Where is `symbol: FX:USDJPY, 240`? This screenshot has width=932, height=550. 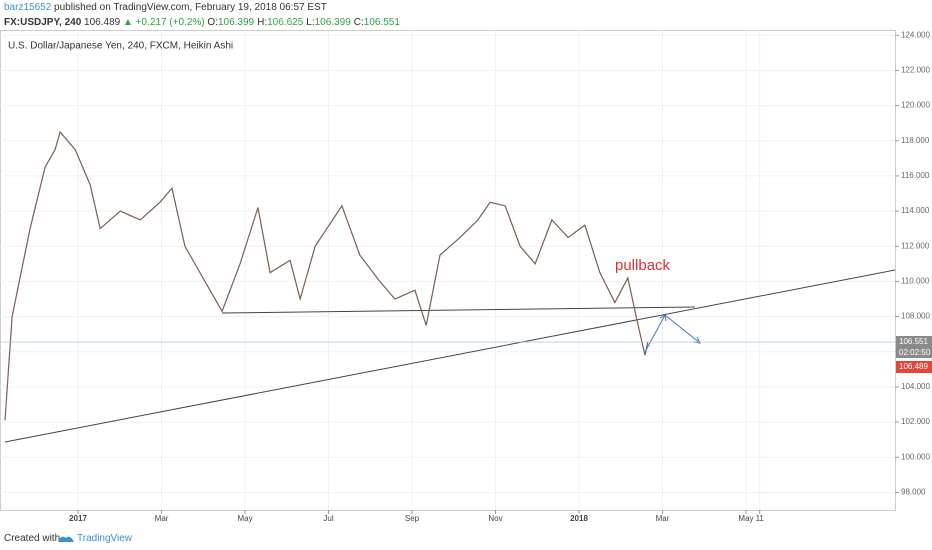 symbol: FX:USDJPY, 240 is located at coordinates (43, 22).